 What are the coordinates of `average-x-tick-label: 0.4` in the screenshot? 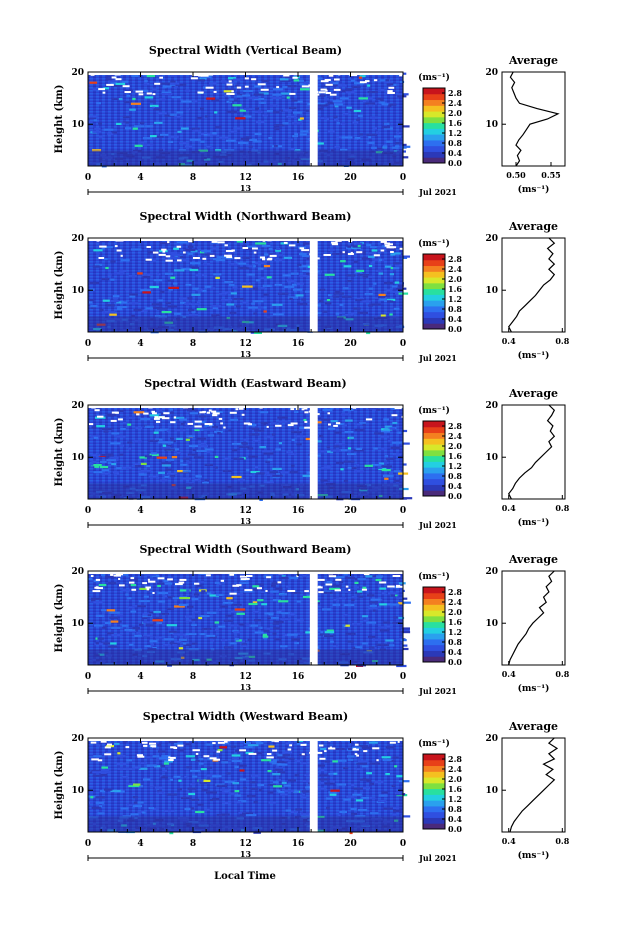 It's located at (509, 341).